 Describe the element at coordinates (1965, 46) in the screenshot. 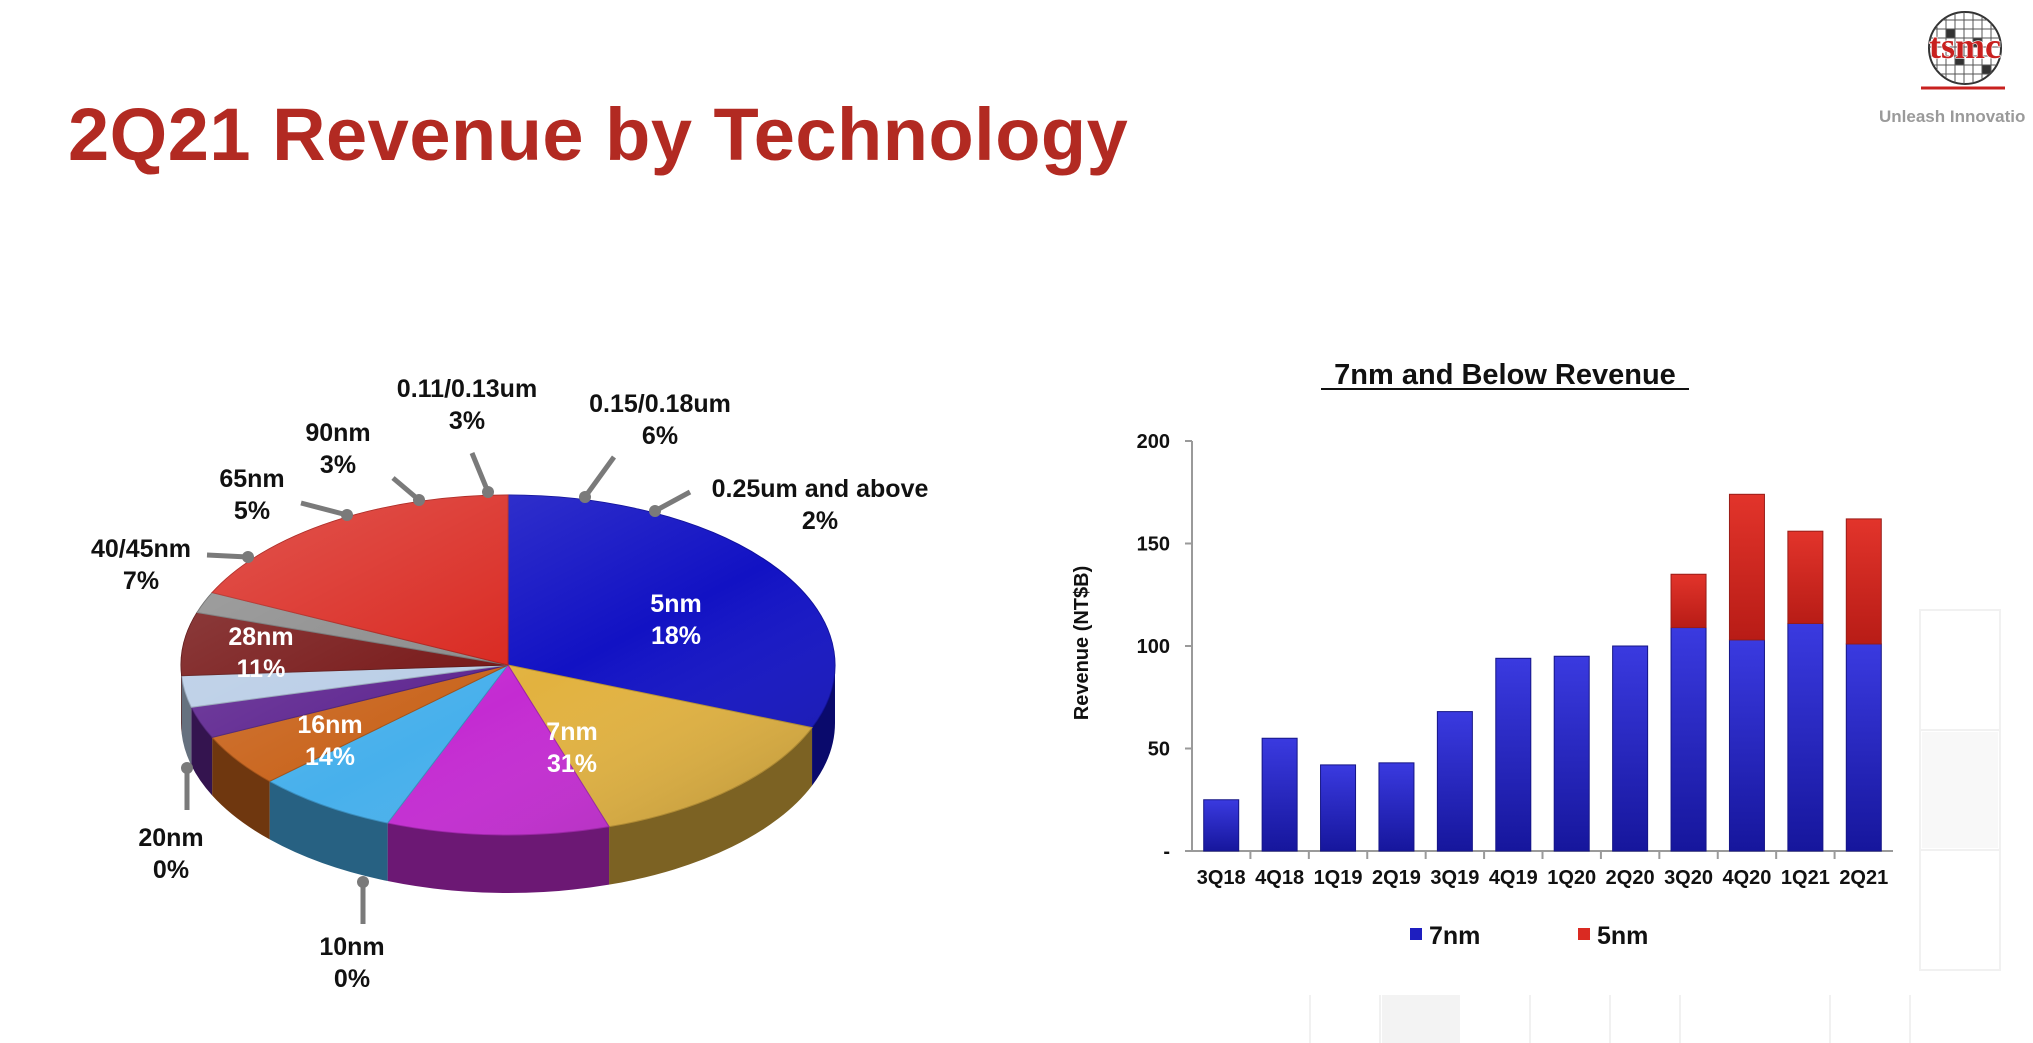

I see `tsmc-logo-text: tsmc` at that location.